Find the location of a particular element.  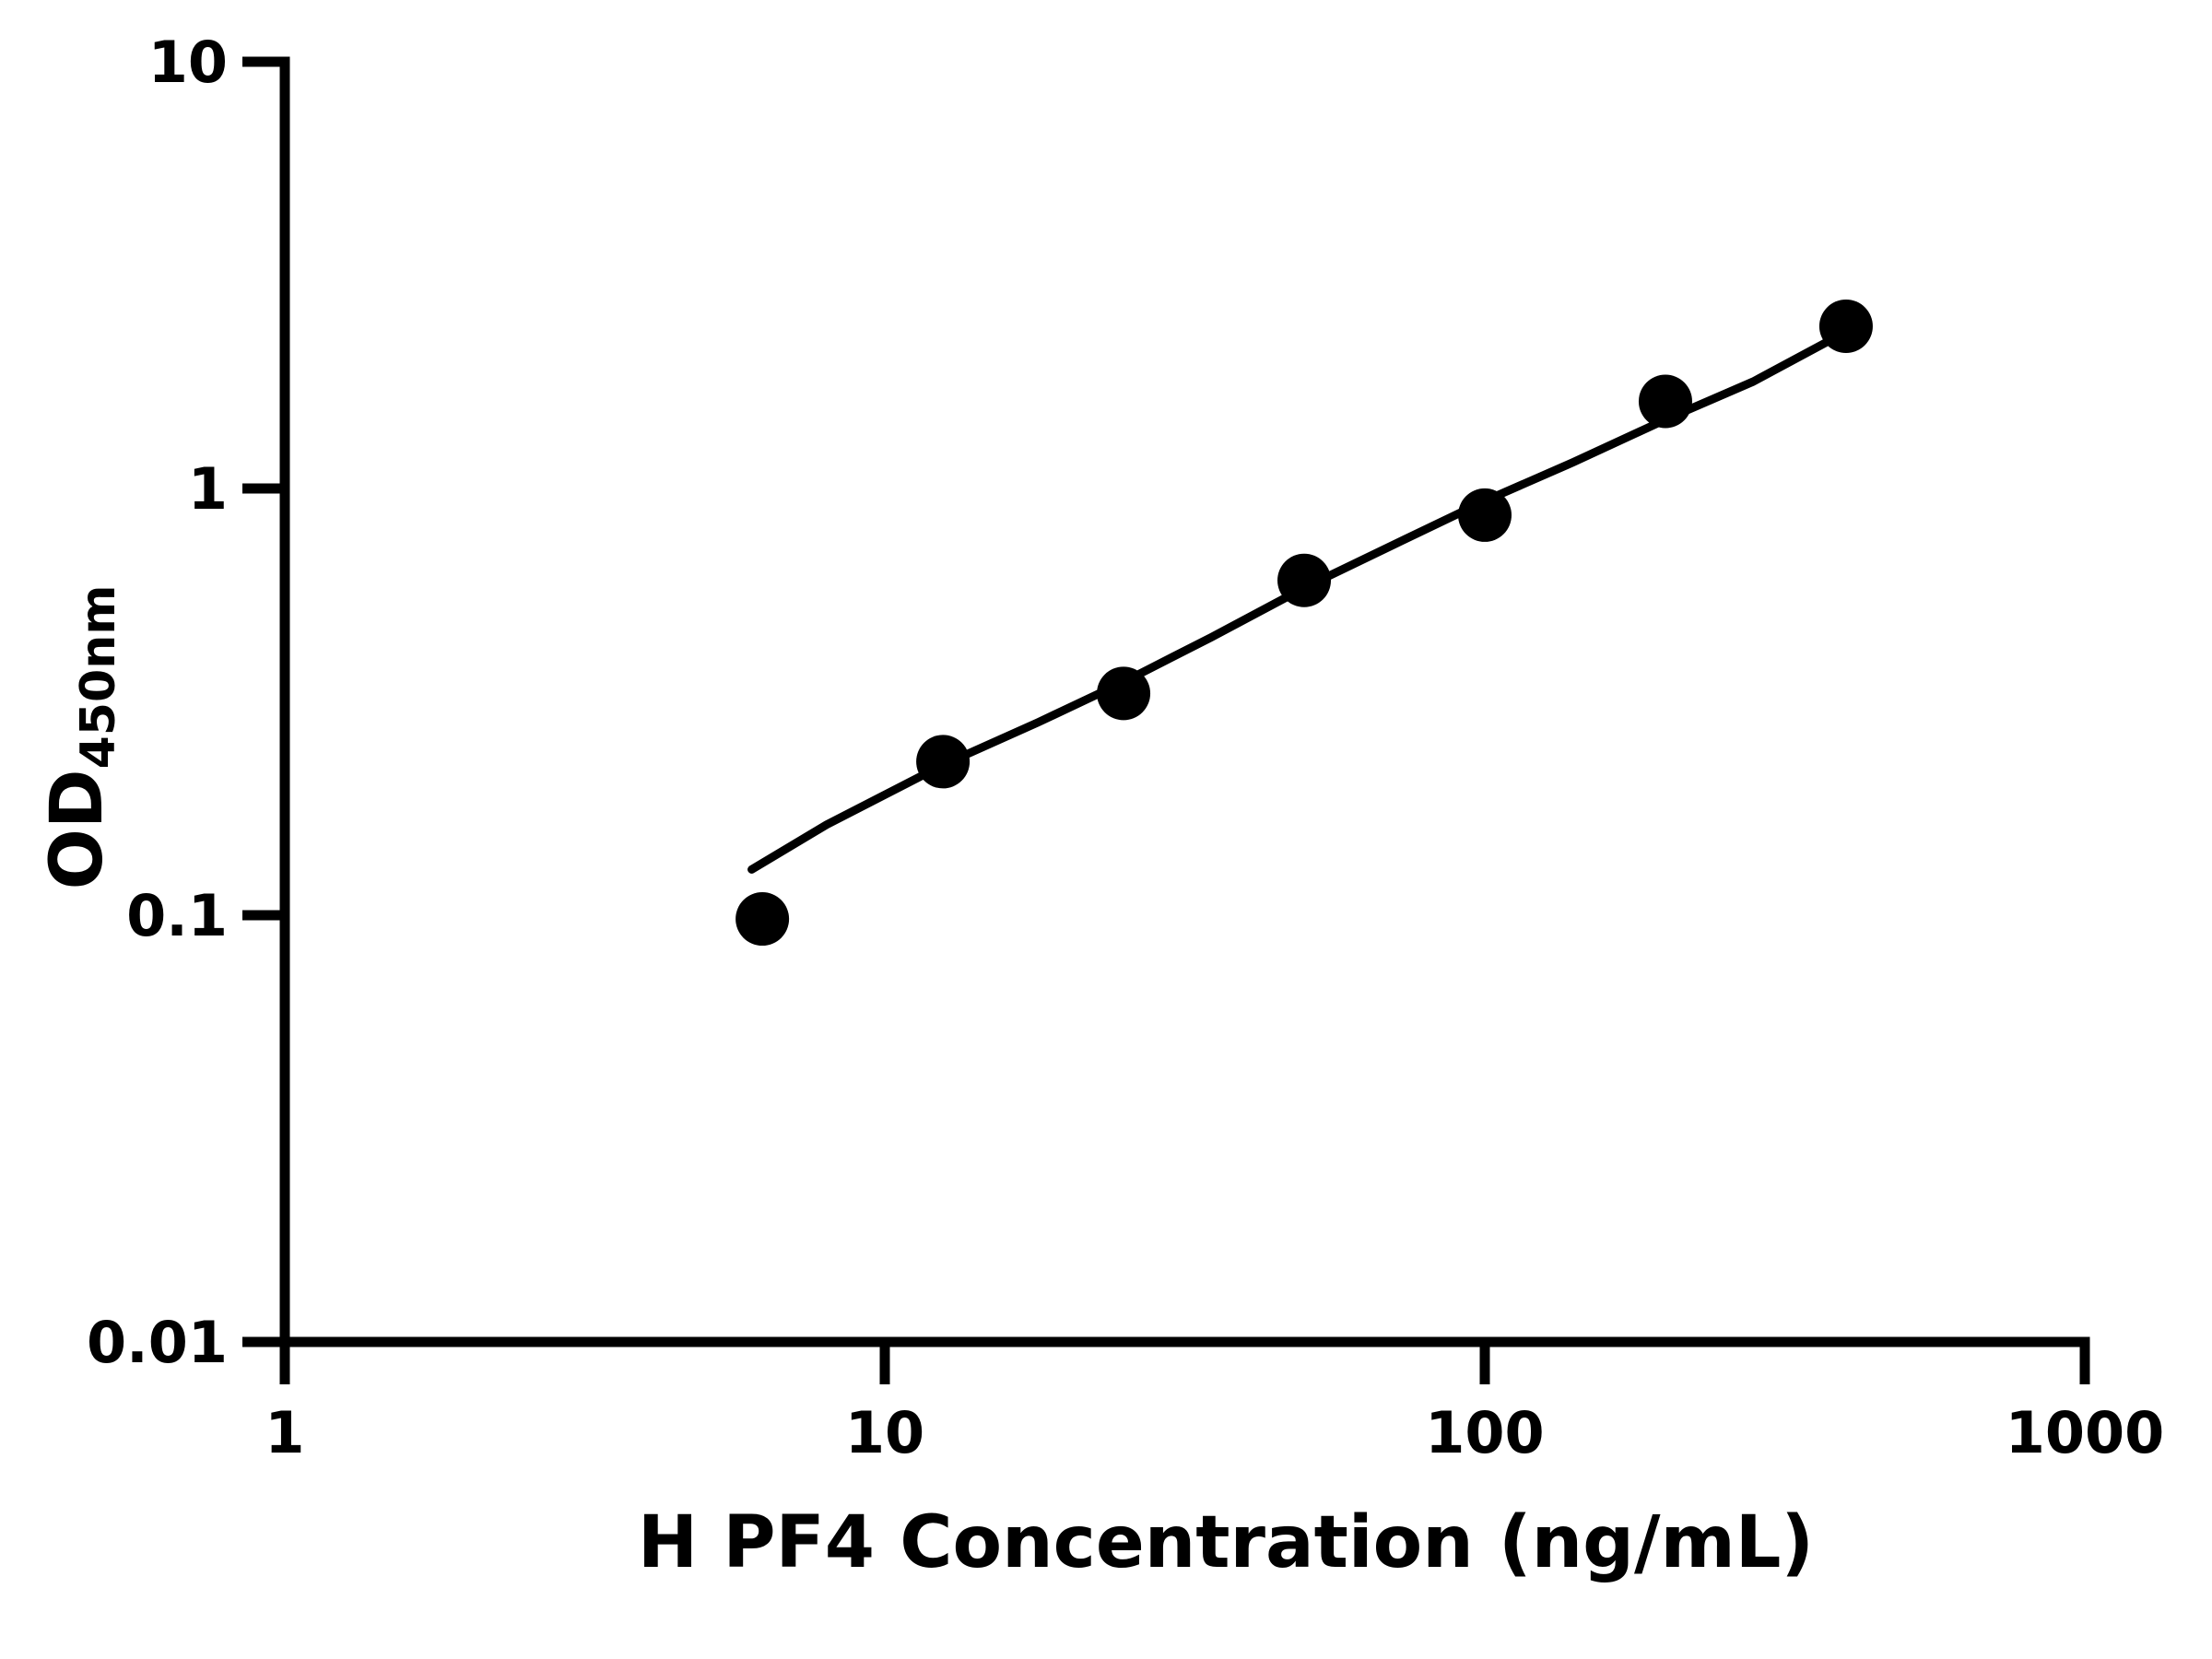

x-tick-label: 1000 is located at coordinates (2085, 1432).